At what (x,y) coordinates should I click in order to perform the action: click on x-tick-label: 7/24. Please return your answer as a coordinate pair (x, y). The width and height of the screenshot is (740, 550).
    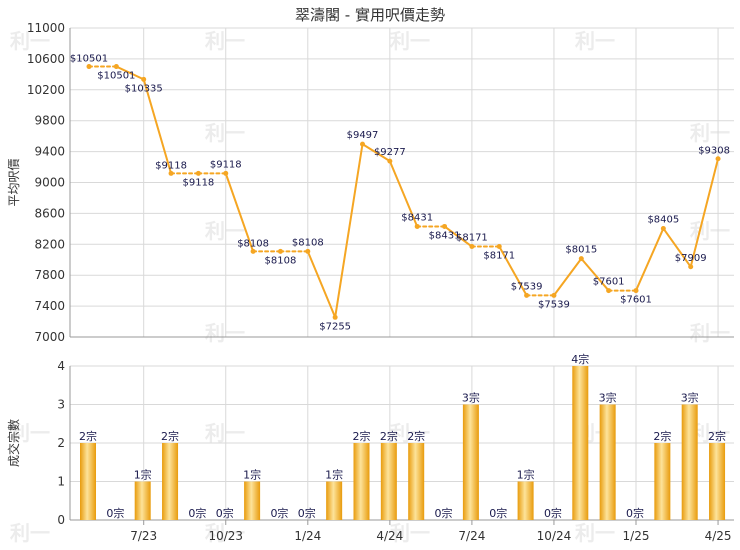
    Looking at the image, I should click on (471, 536).